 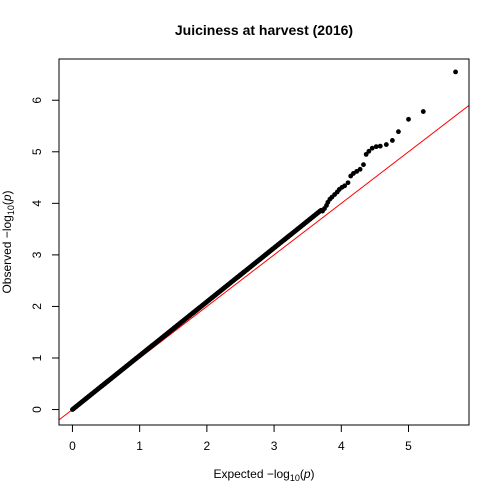 What do you see at coordinates (408, 446) in the screenshot?
I see `x-tick-label: 5` at bounding box center [408, 446].